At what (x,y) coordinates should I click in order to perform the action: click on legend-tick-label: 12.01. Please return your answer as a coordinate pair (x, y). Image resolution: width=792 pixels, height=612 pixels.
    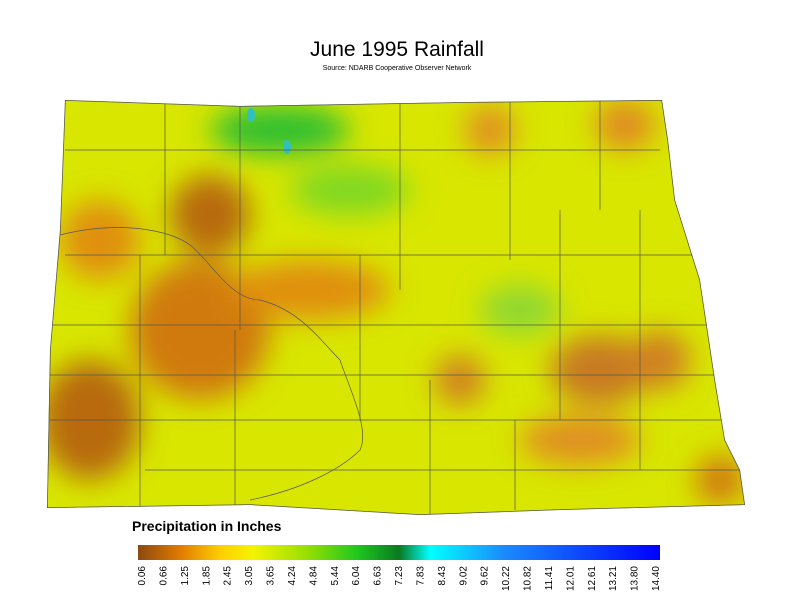
    Looking at the image, I should click on (570, 578).